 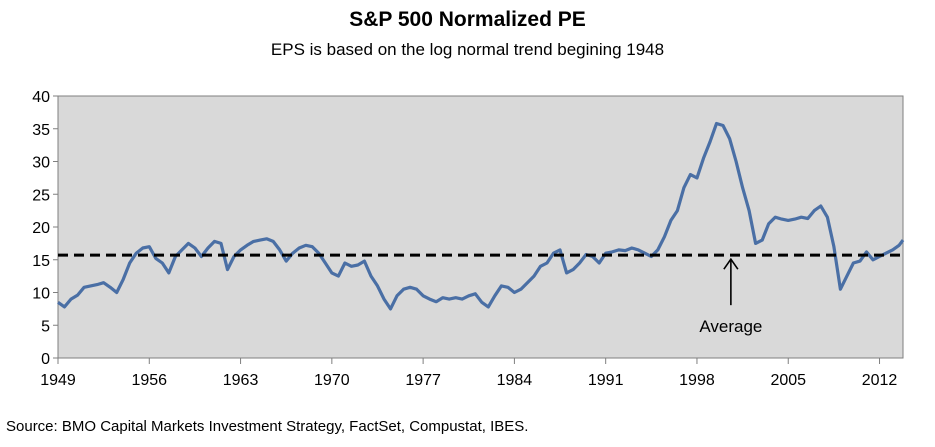 What do you see at coordinates (41, 228) in the screenshot?
I see `y-tick-label: 20` at bounding box center [41, 228].